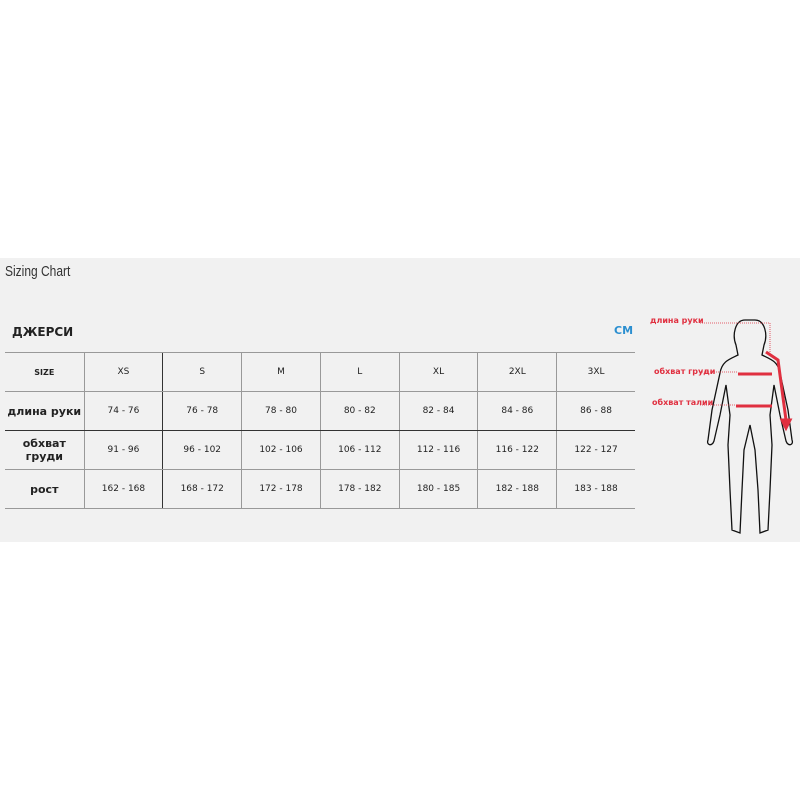  What do you see at coordinates (281, 450) in the screenshot?
I see `table-cell: 102 - 106` at bounding box center [281, 450].